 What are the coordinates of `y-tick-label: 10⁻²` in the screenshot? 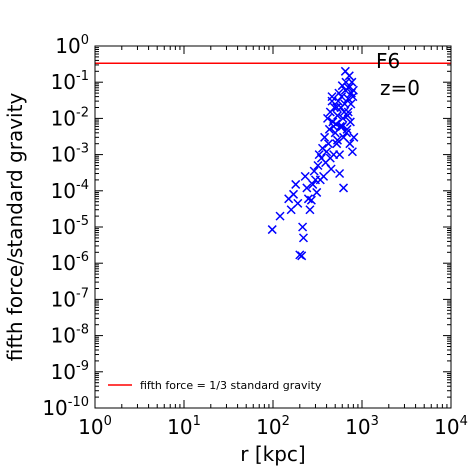 It's located at (70, 117).